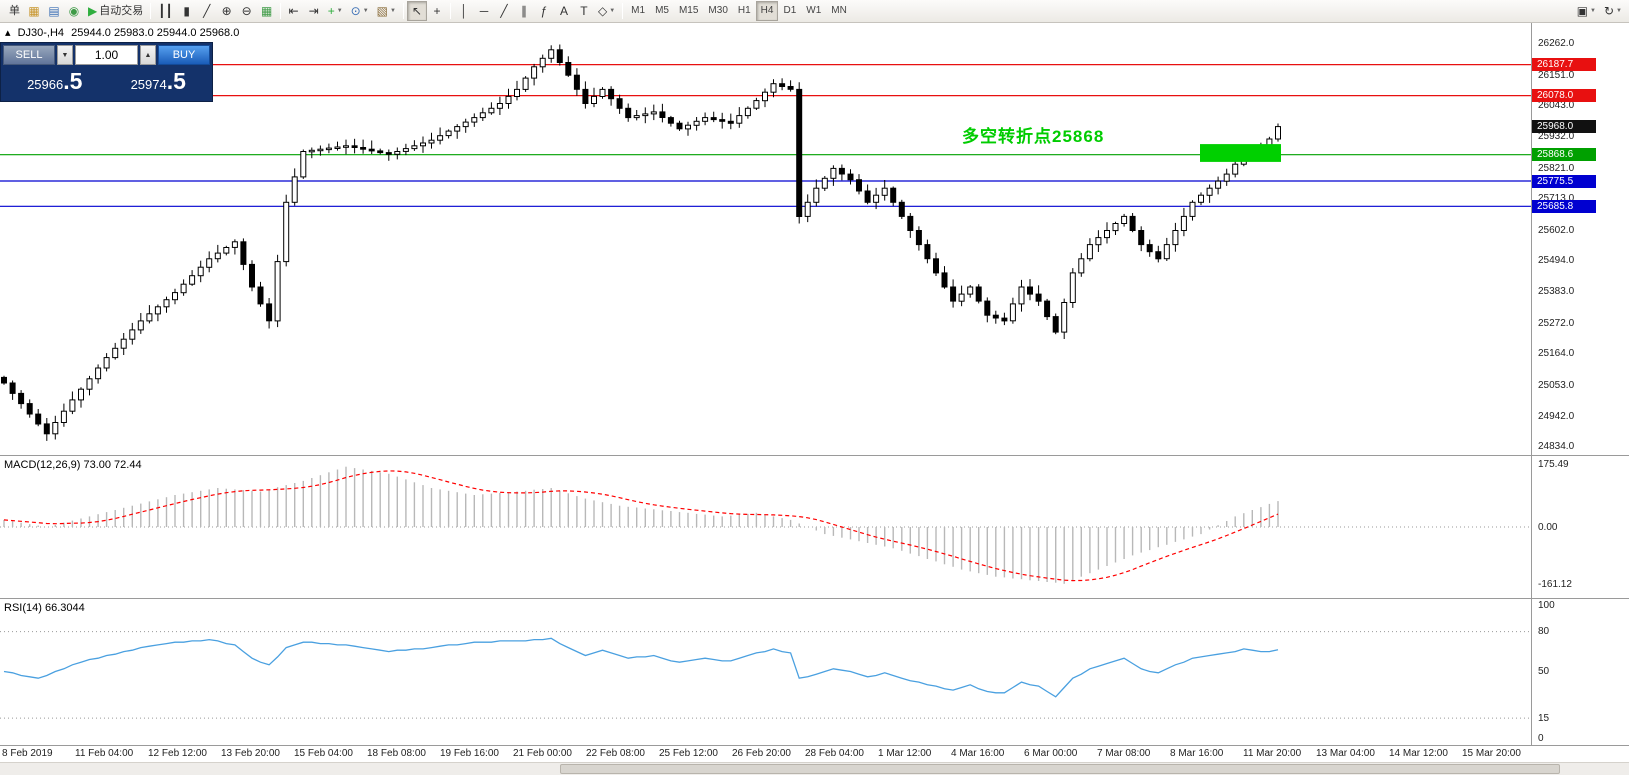  I want to click on tile-windows-button: ▦, so click(267, 11).